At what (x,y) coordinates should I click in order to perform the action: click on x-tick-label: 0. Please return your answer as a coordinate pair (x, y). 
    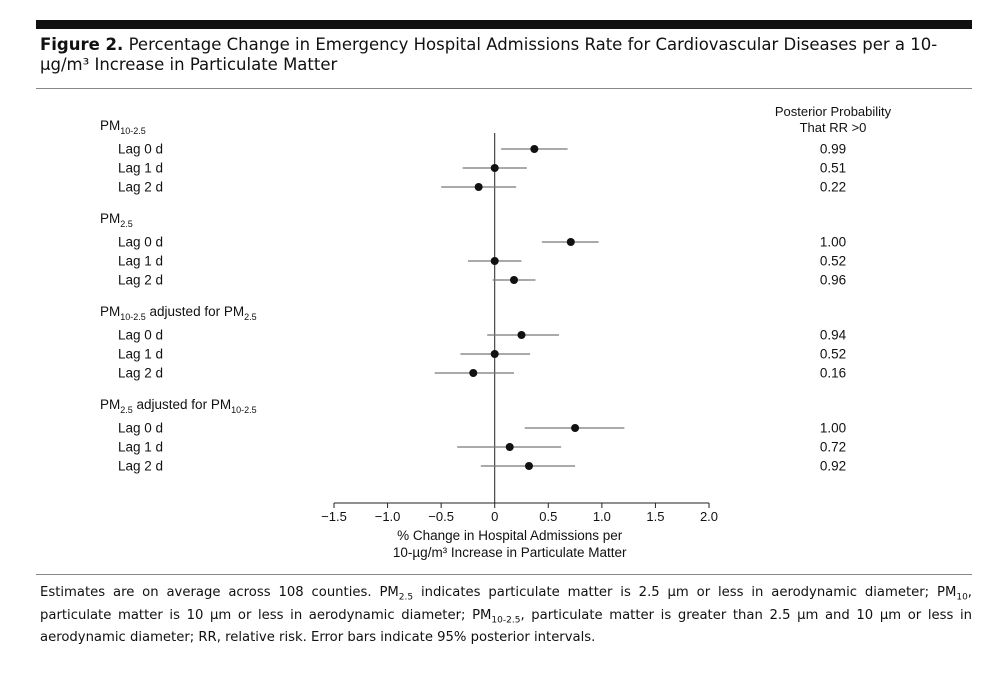
    Looking at the image, I should click on (494, 516).